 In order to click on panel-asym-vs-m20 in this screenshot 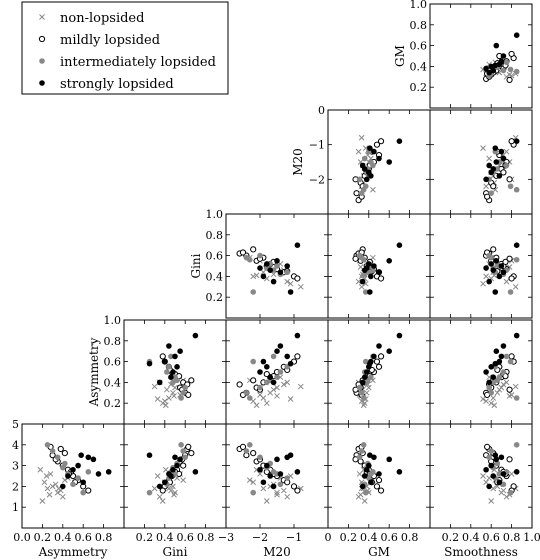, I will do `click(277, 372)`.